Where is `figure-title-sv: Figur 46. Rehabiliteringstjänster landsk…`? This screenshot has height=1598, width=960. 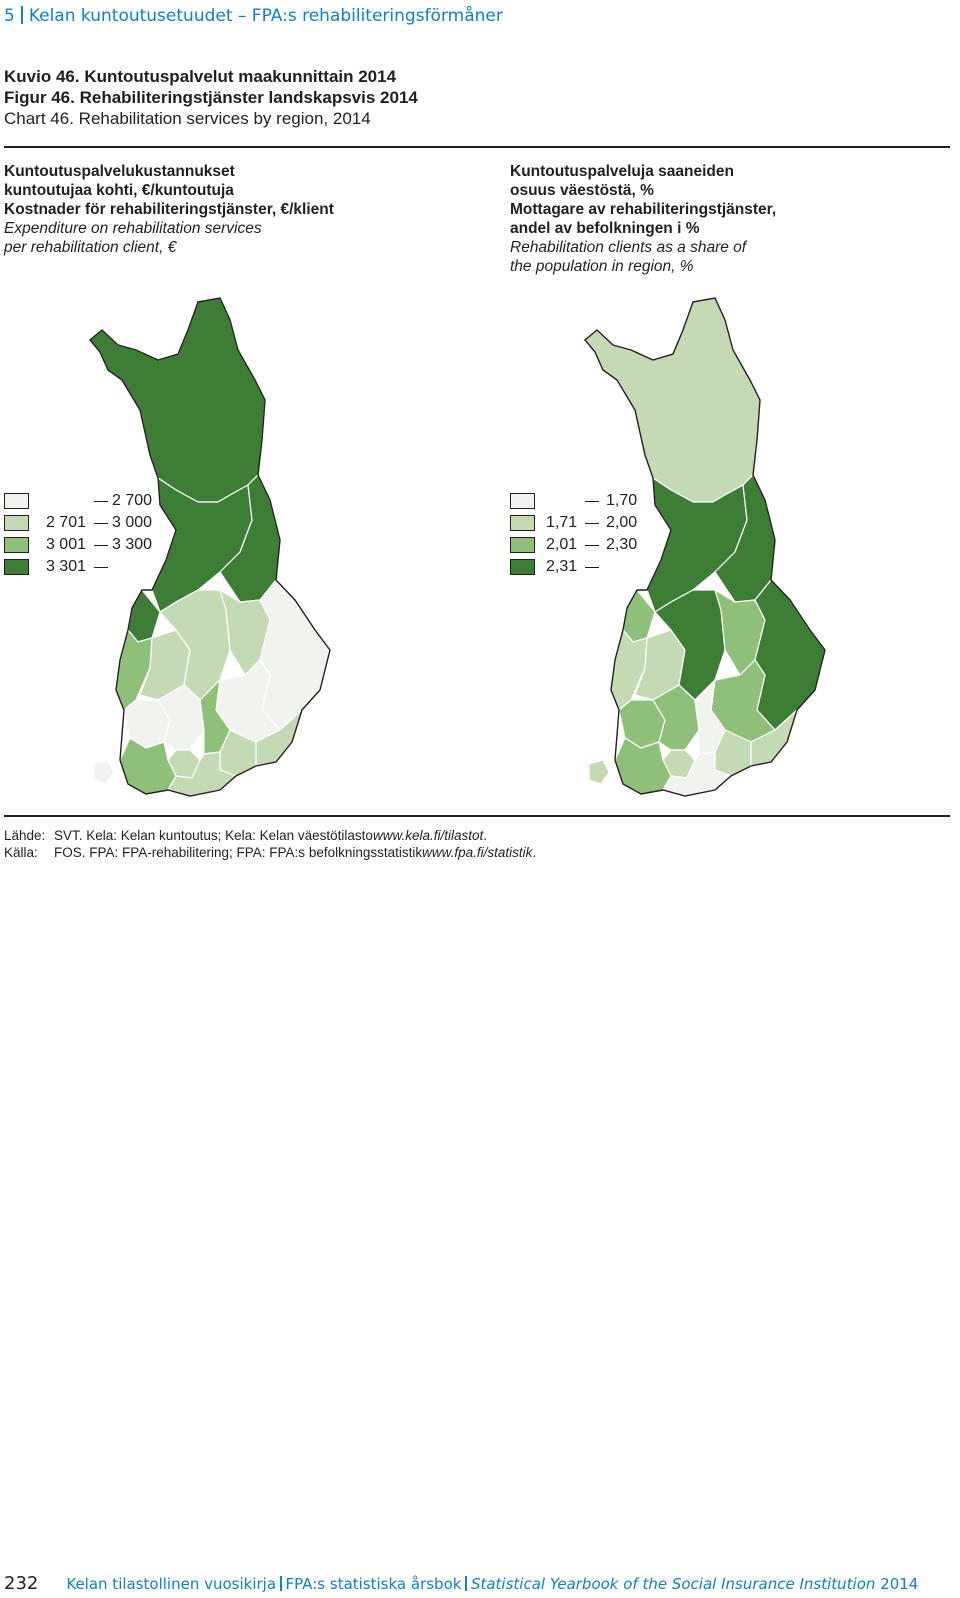
figure-title-sv: Figur 46. Rehabiliteringstjänster landsk… is located at coordinates (211, 97).